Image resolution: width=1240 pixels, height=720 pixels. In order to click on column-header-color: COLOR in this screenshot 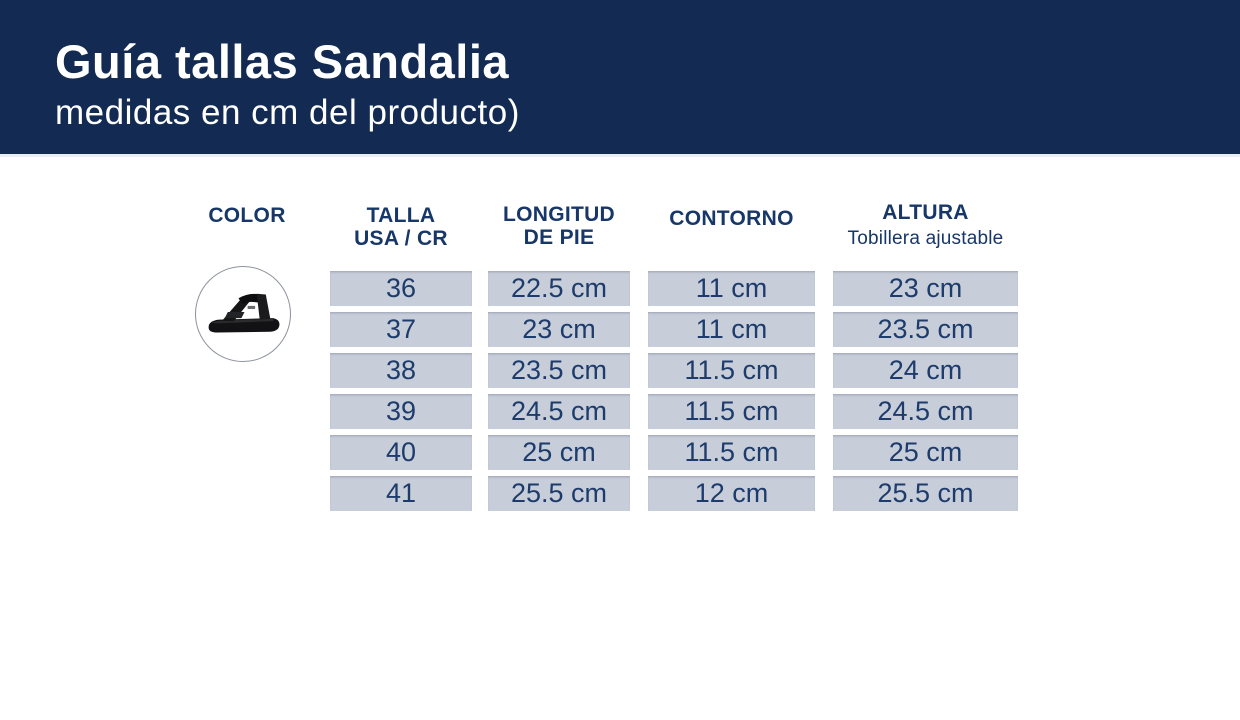, I will do `click(247, 215)`.